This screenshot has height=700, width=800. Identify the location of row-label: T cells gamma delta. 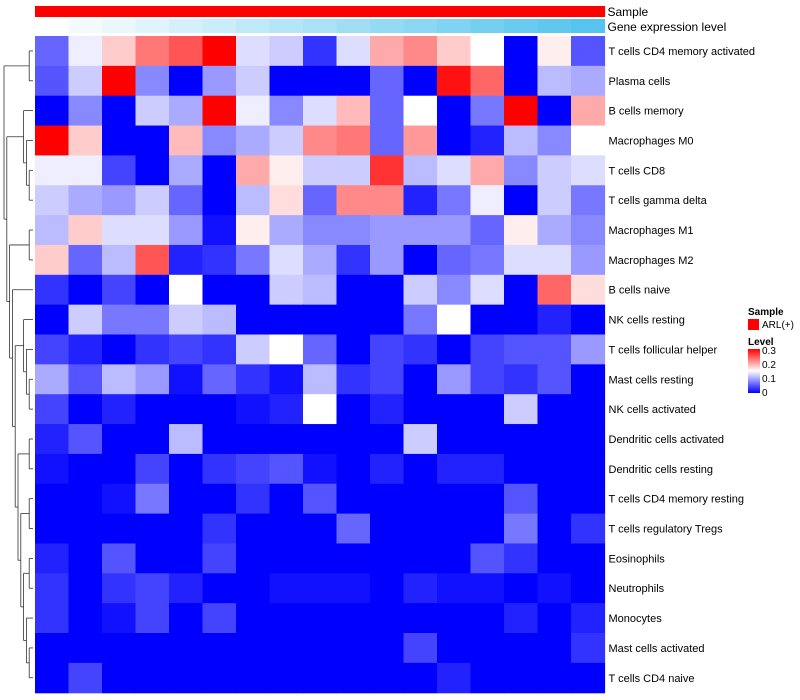
(658, 201).